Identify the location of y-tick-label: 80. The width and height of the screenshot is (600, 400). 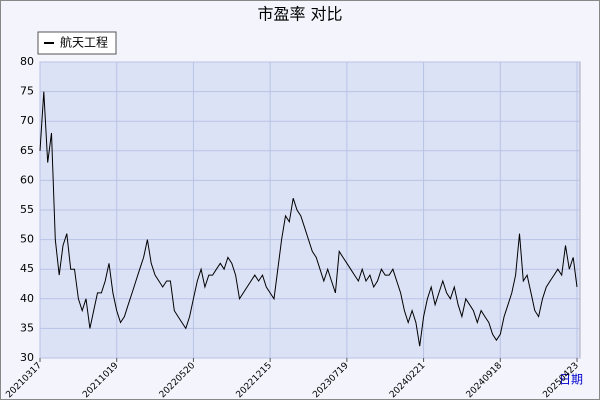
(27, 61).